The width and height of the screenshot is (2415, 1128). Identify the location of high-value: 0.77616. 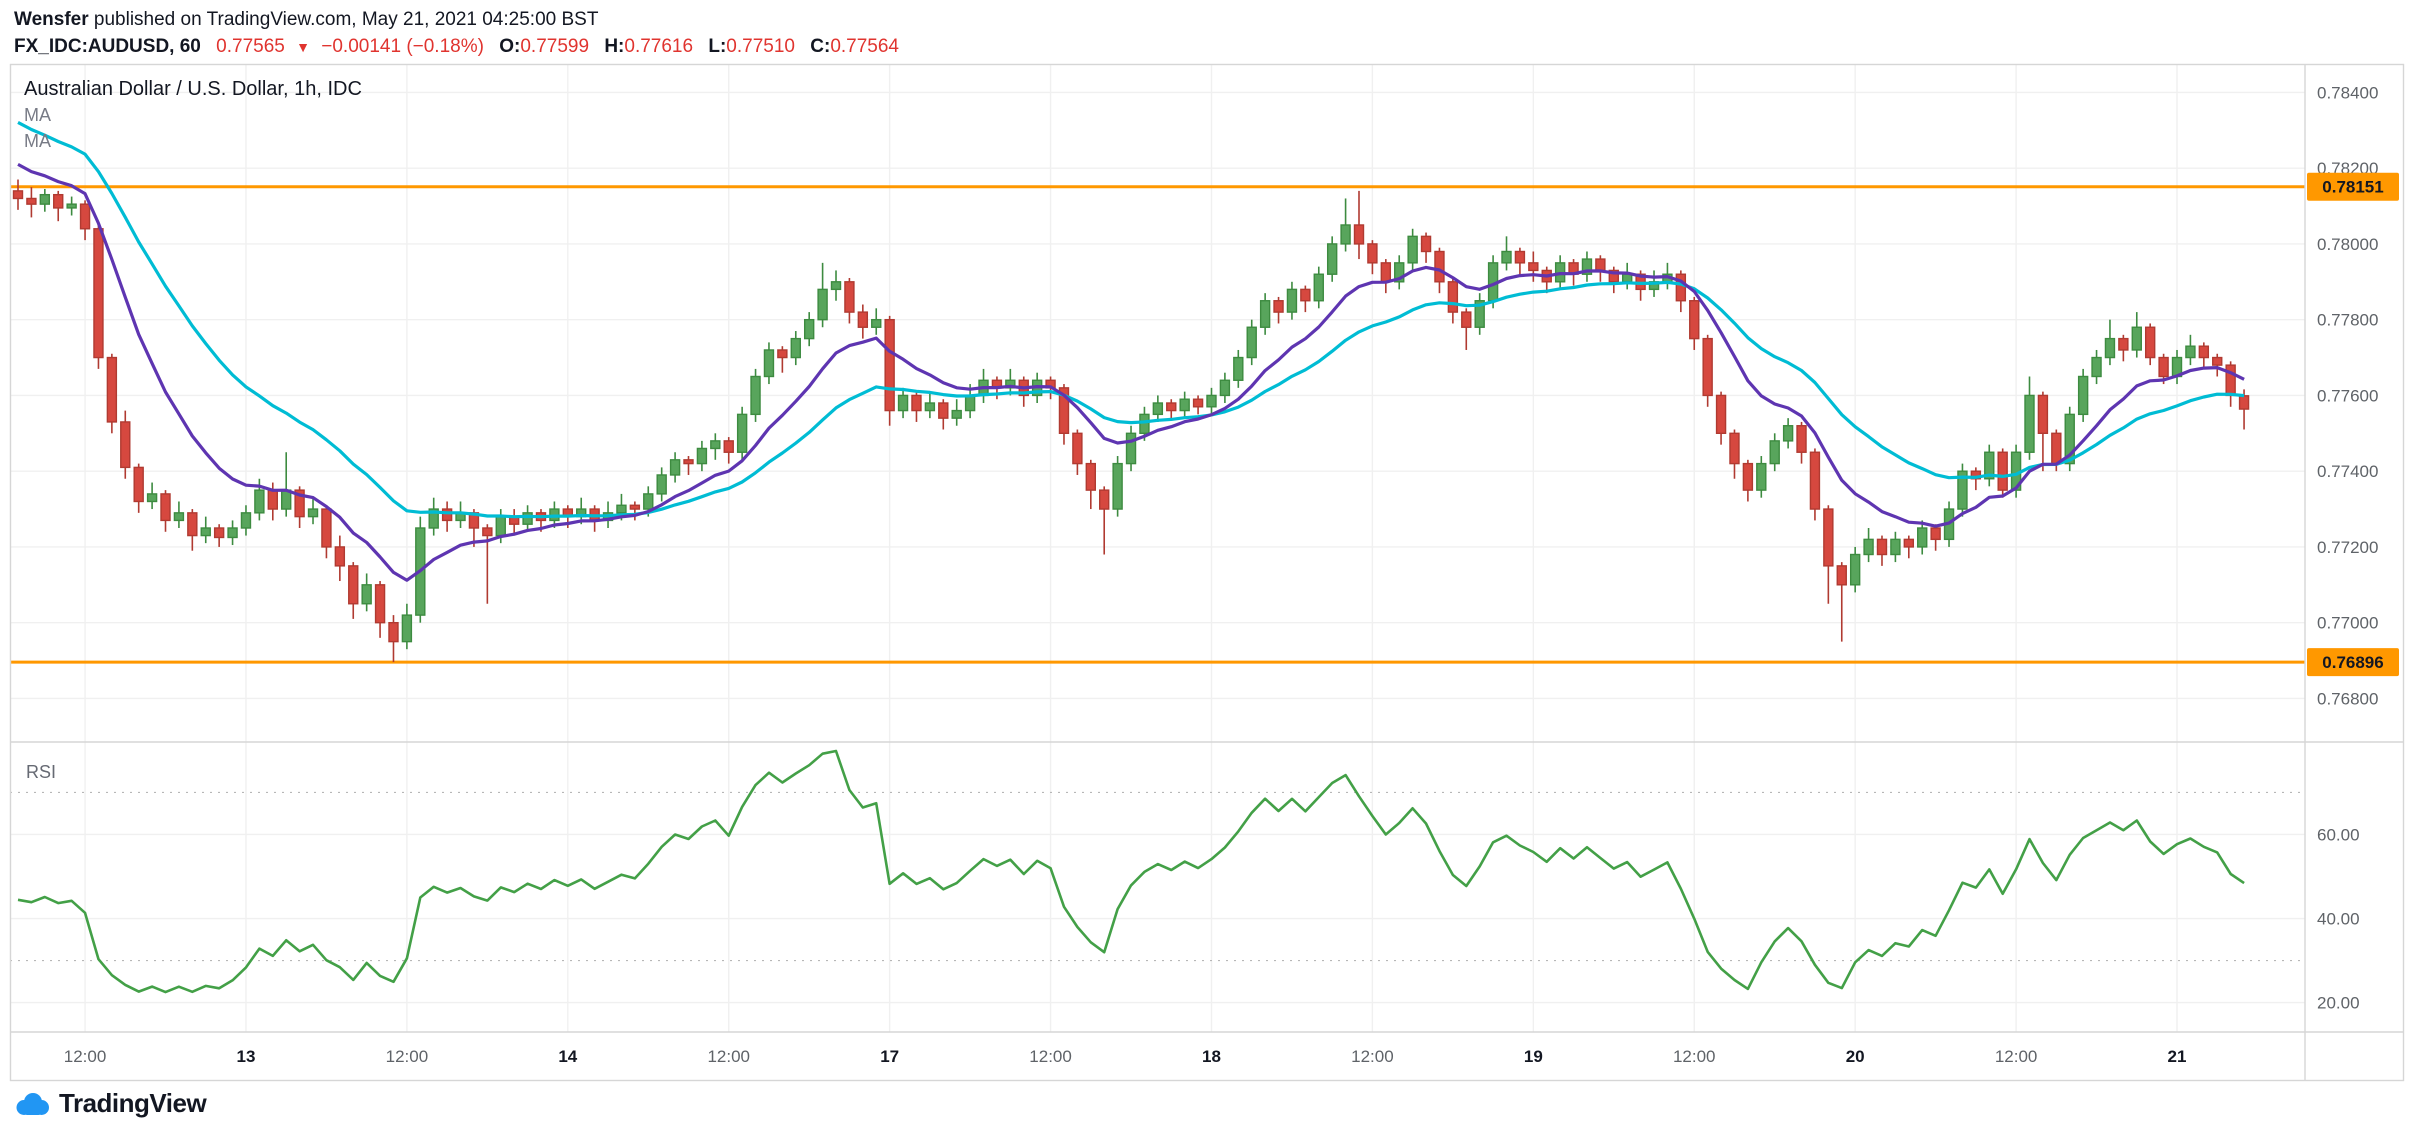
(659, 46).